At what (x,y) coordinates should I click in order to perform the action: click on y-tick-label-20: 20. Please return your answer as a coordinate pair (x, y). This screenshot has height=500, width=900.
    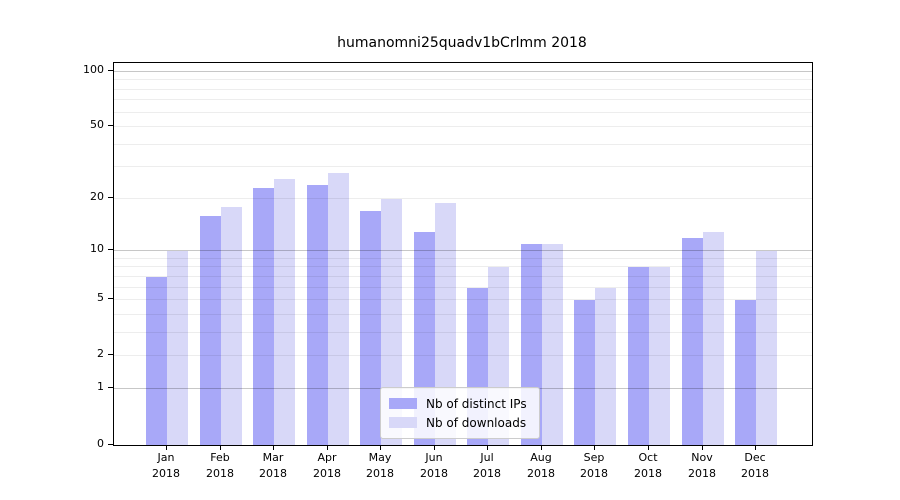
    Looking at the image, I should click on (97, 196).